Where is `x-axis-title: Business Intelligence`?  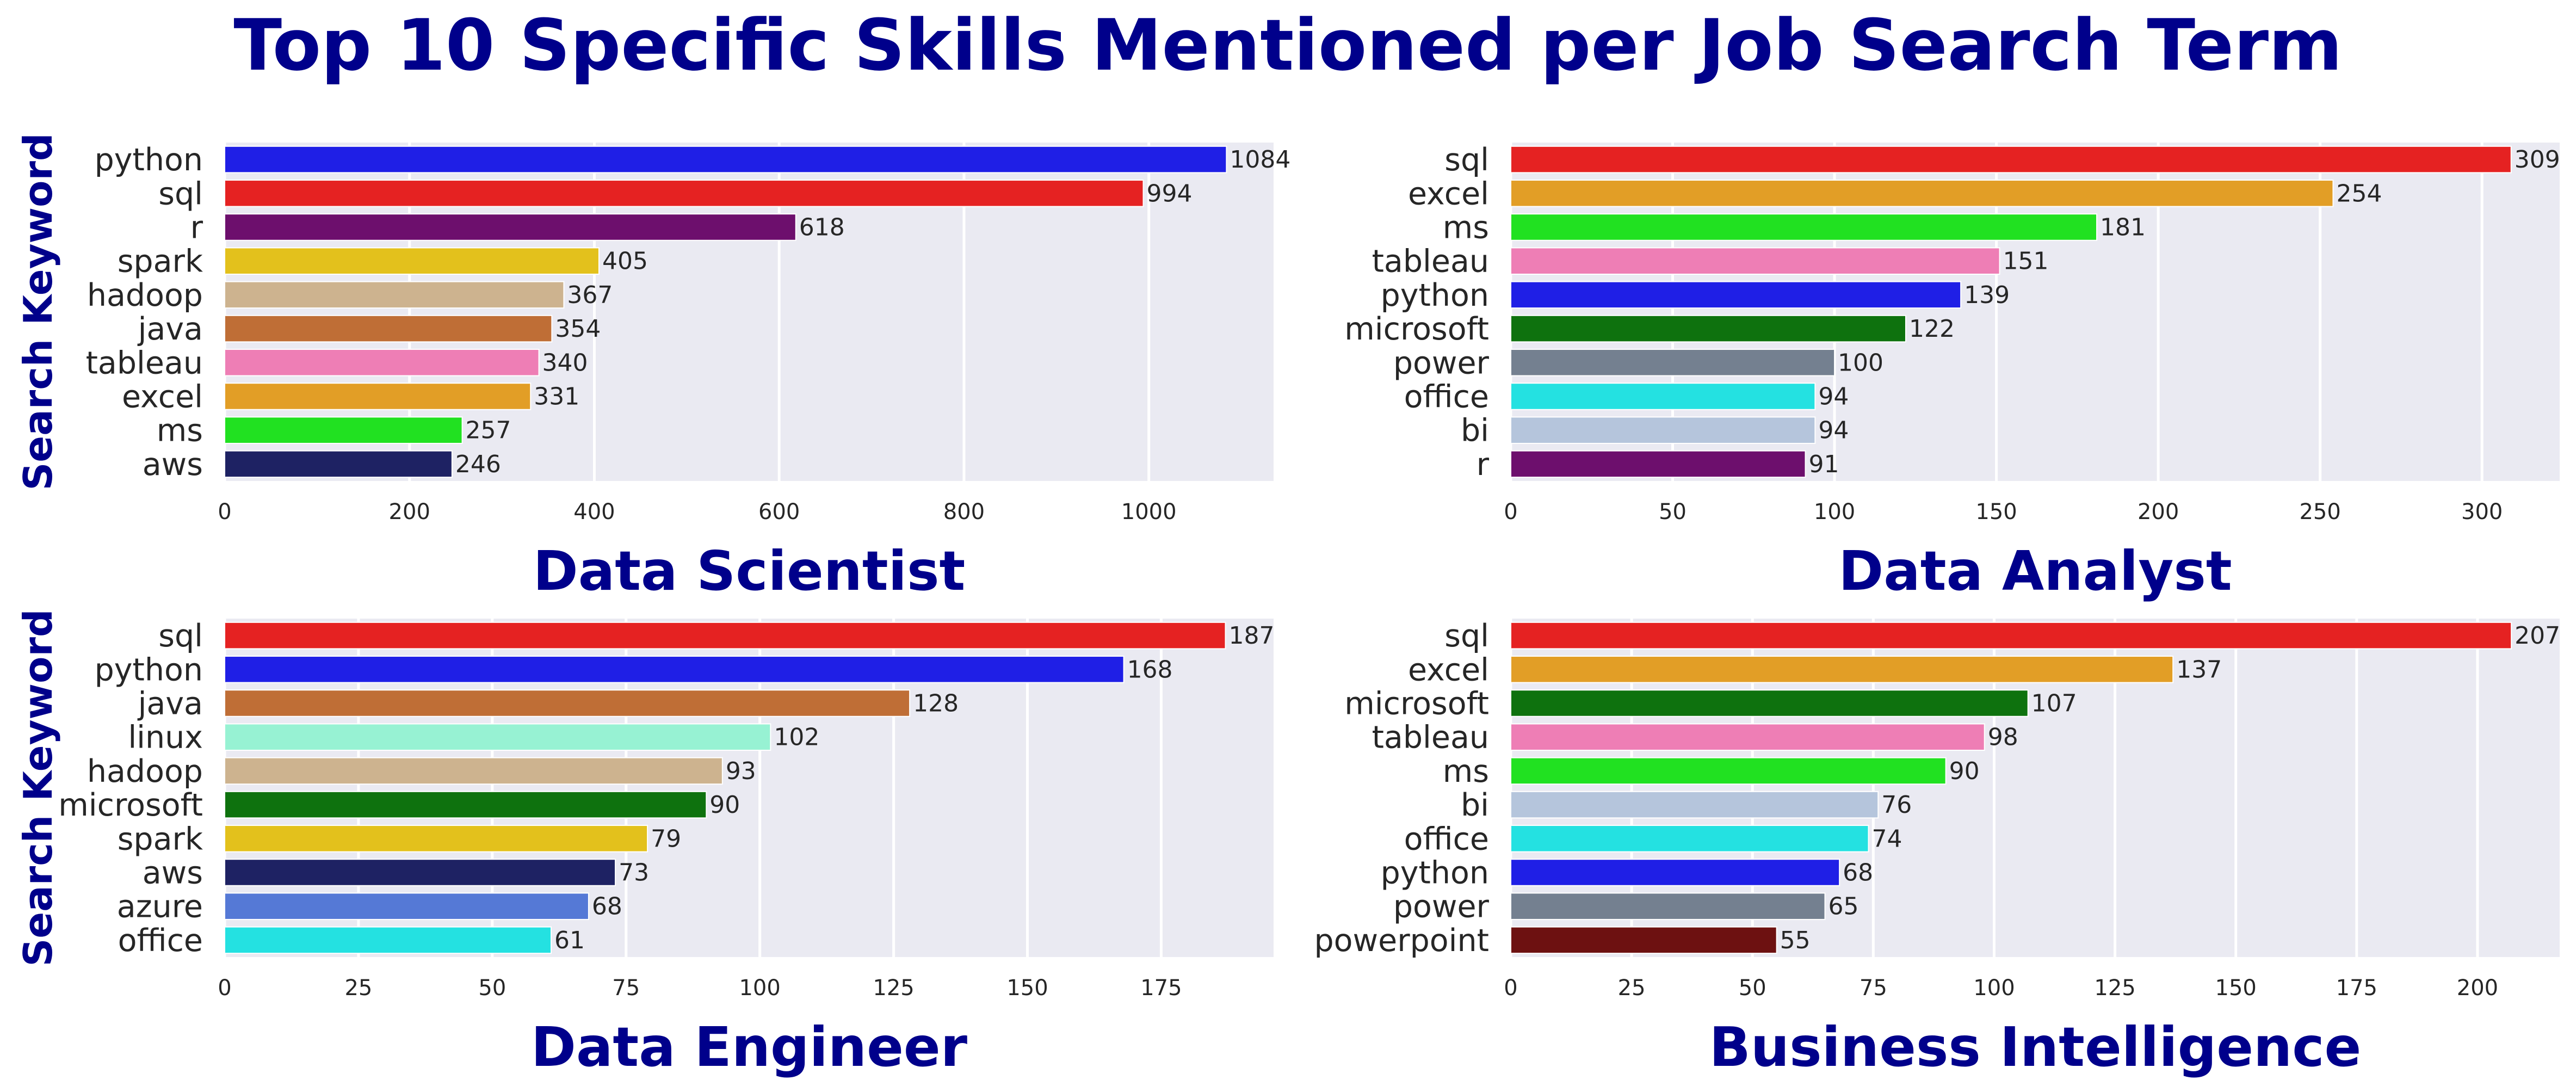
x-axis-title: Business Intelligence is located at coordinates (2036, 1047).